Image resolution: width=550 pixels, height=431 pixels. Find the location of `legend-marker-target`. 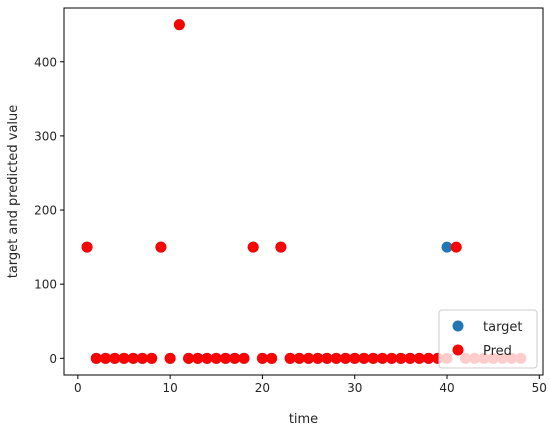

legend-marker-target is located at coordinates (458, 326).